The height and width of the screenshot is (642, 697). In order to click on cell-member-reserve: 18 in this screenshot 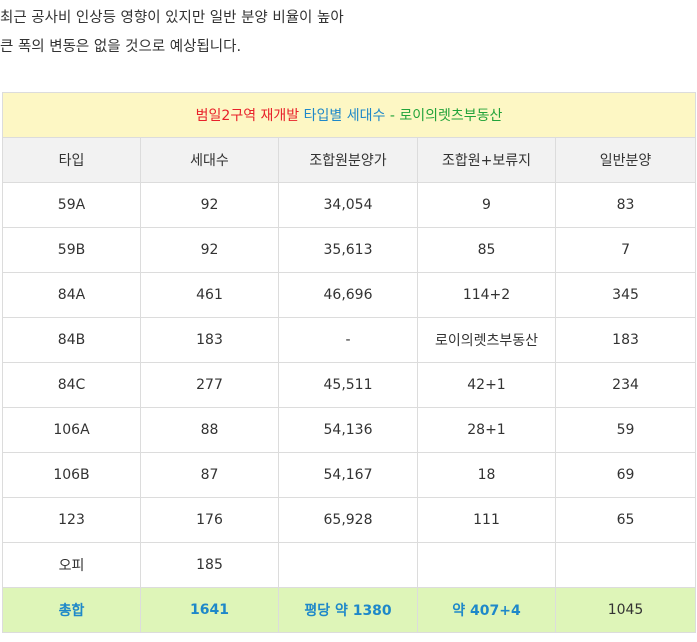, I will do `click(486, 475)`.